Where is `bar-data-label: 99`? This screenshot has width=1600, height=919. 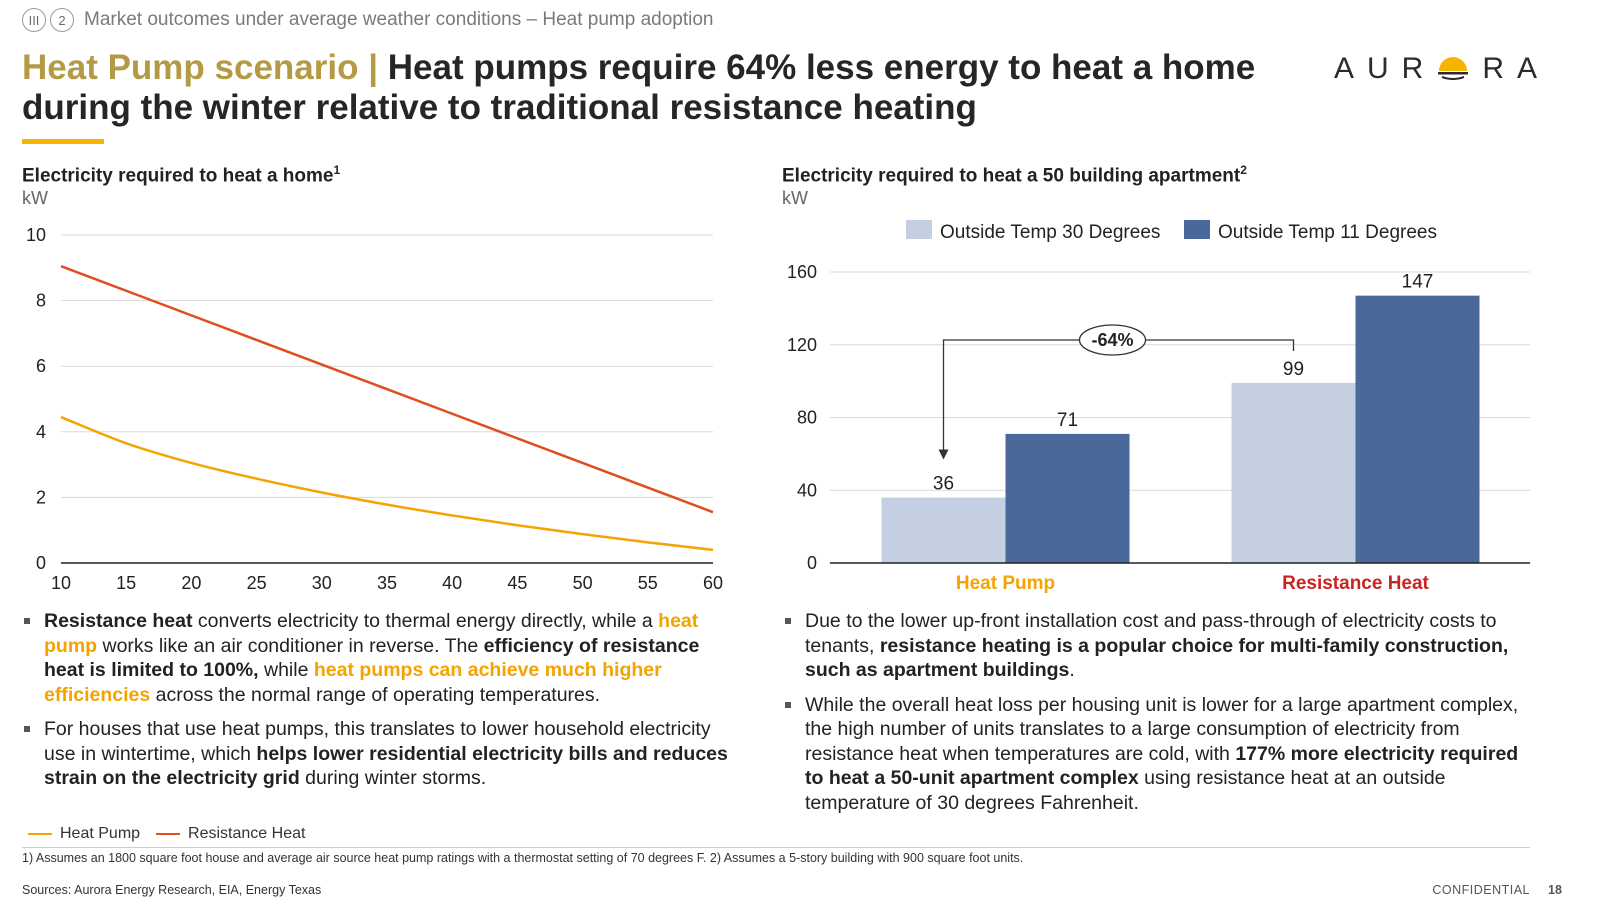 bar-data-label: 99 is located at coordinates (1293, 369).